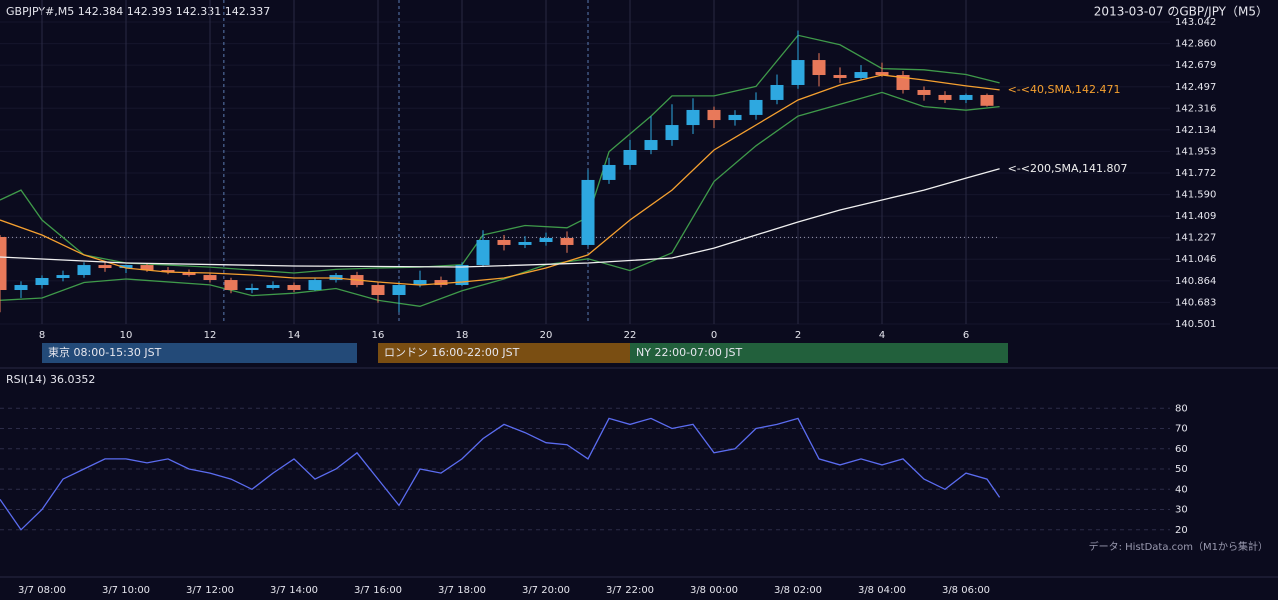  What do you see at coordinates (1195, 87) in the screenshot?
I see `y-tick-label: 142.497` at bounding box center [1195, 87].